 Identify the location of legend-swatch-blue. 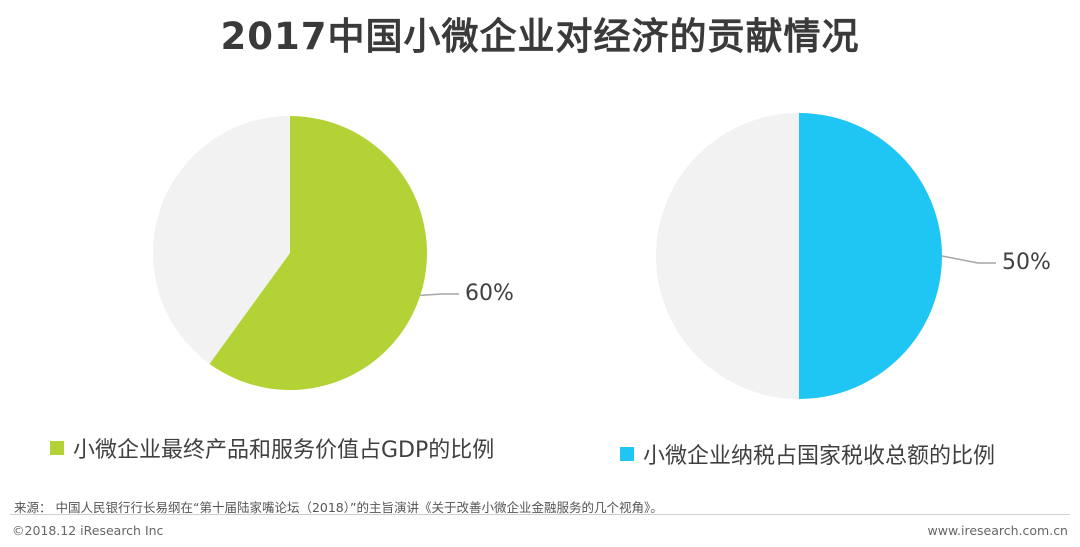
(627, 454).